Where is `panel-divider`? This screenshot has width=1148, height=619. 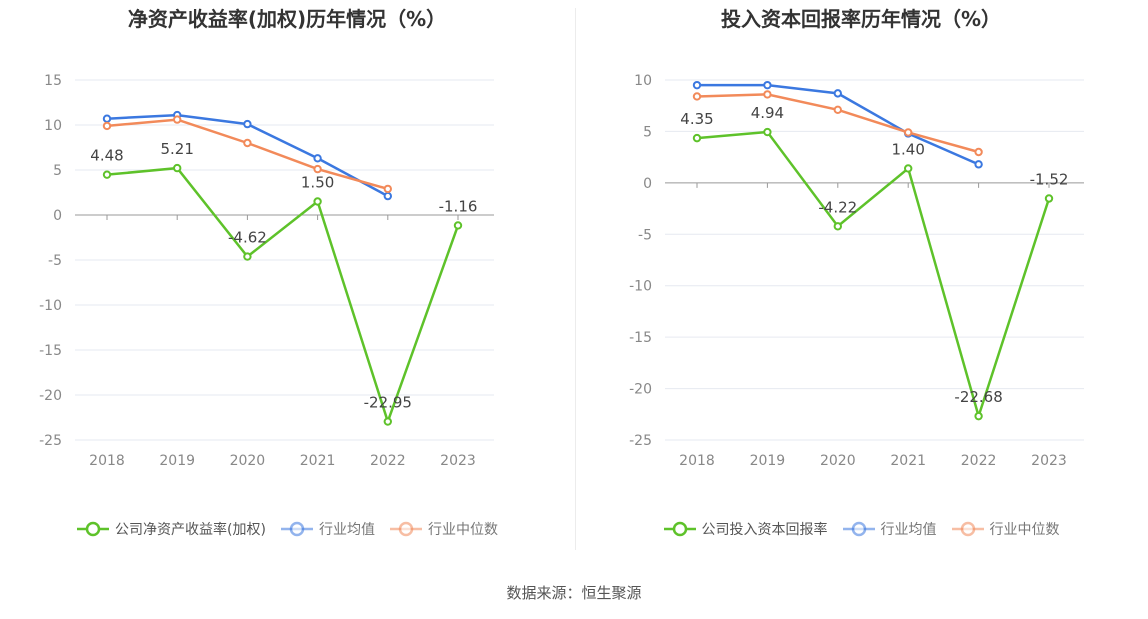
panel-divider is located at coordinates (575, 279).